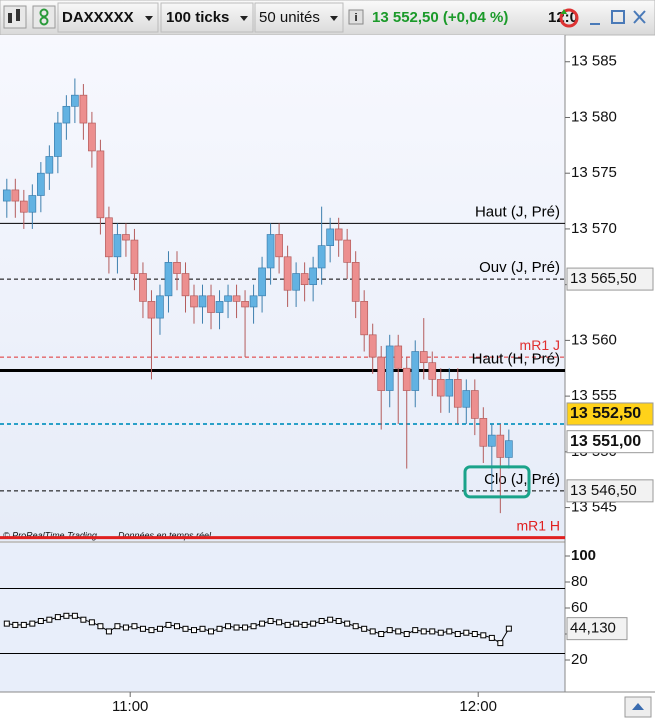 This screenshot has height=720, width=655. What do you see at coordinates (594, 507) in the screenshot?
I see `y-tick-label: 13 545` at bounding box center [594, 507].